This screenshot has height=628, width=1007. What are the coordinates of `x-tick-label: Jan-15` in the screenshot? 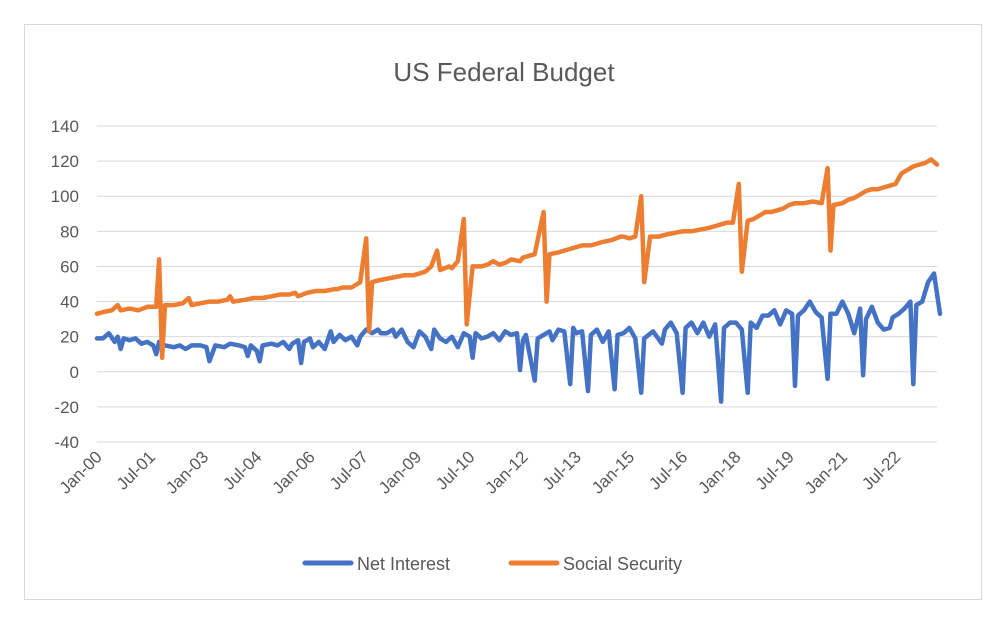 It's located at (613, 472).